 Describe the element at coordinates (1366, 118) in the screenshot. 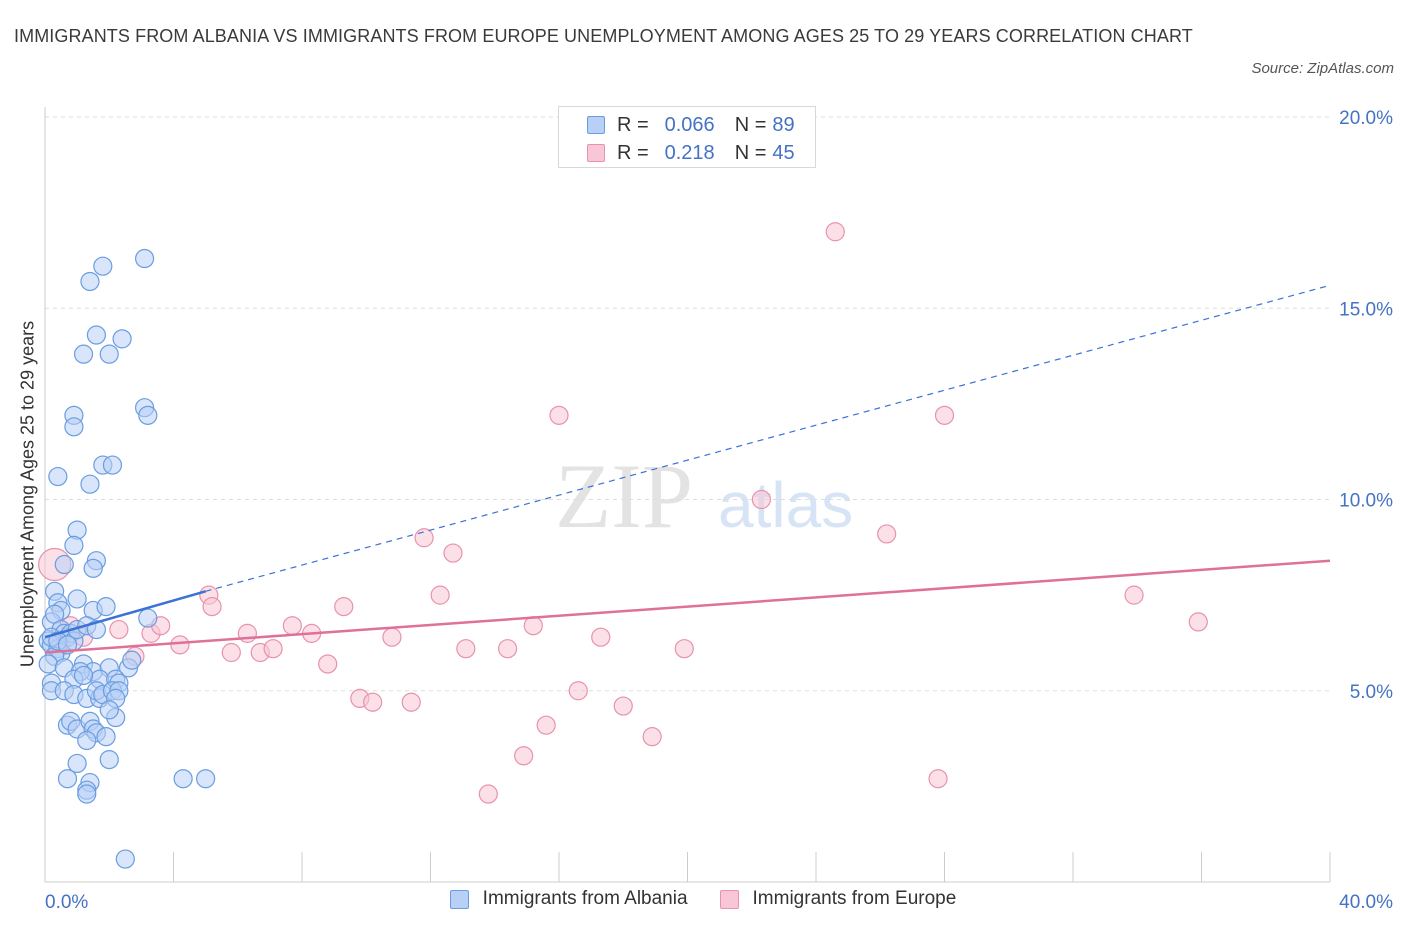

I see `y-tick-label: 20.0%` at that location.